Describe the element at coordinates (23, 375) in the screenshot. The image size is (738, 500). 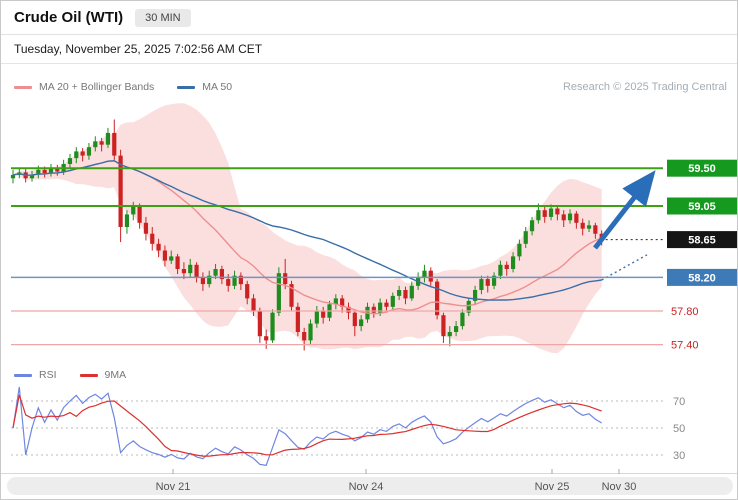
I see `rsi-swatch` at that location.